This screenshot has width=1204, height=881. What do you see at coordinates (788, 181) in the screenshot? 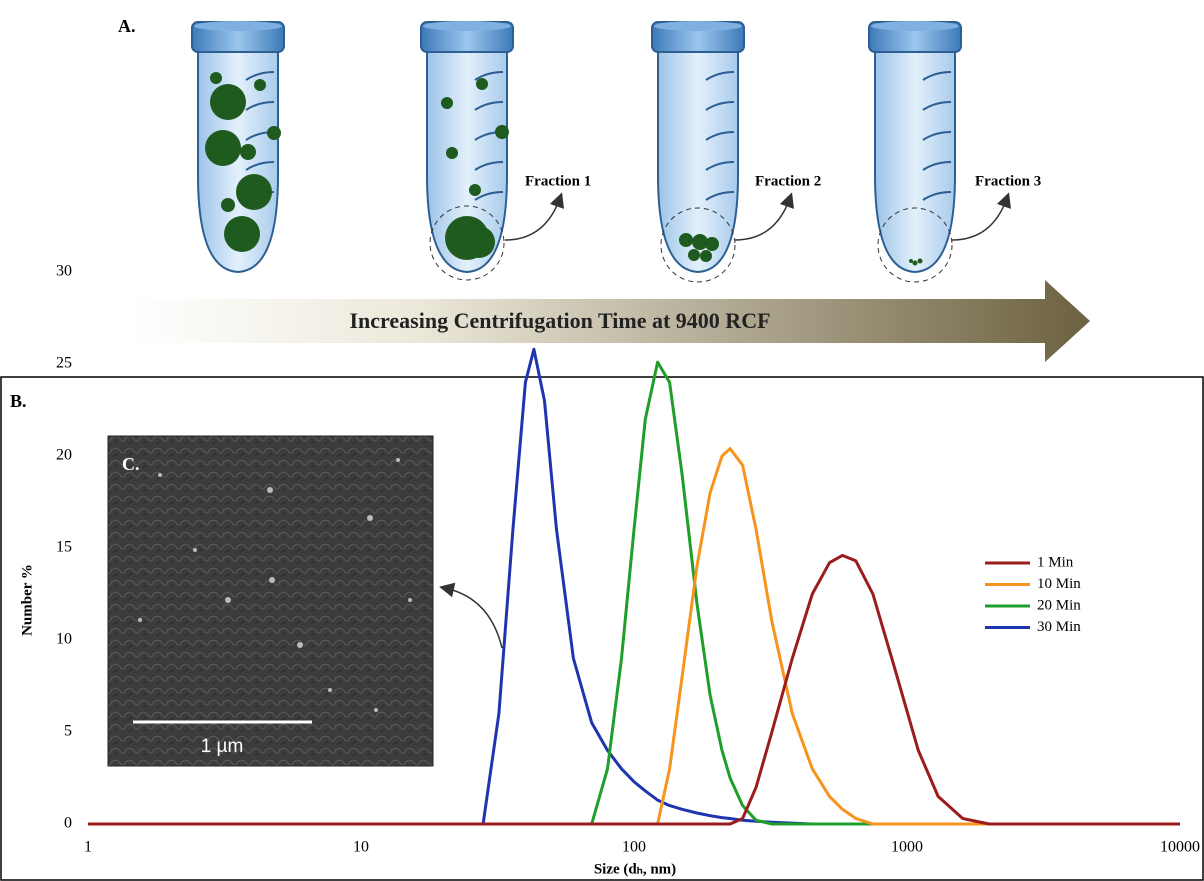
I see `fraction-label: Fraction 2` at bounding box center [788, 181].